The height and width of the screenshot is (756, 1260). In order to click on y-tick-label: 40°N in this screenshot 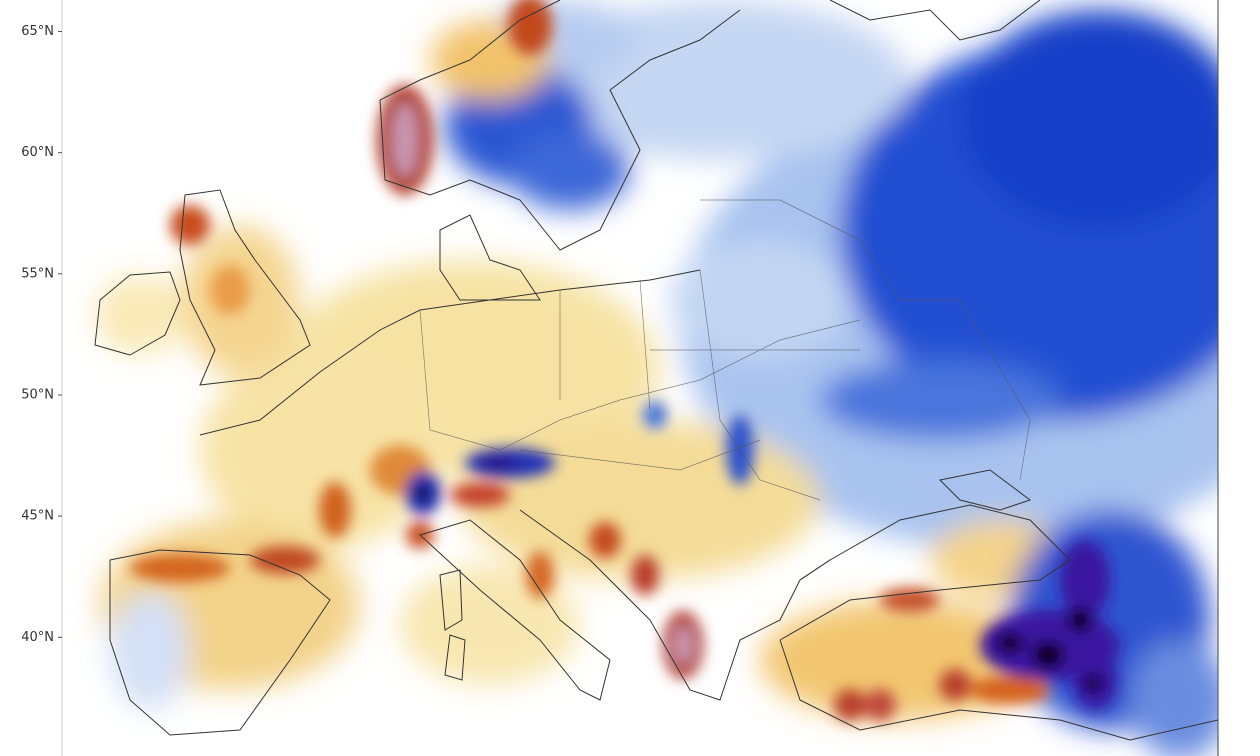, I will do `click(37, 637)`.